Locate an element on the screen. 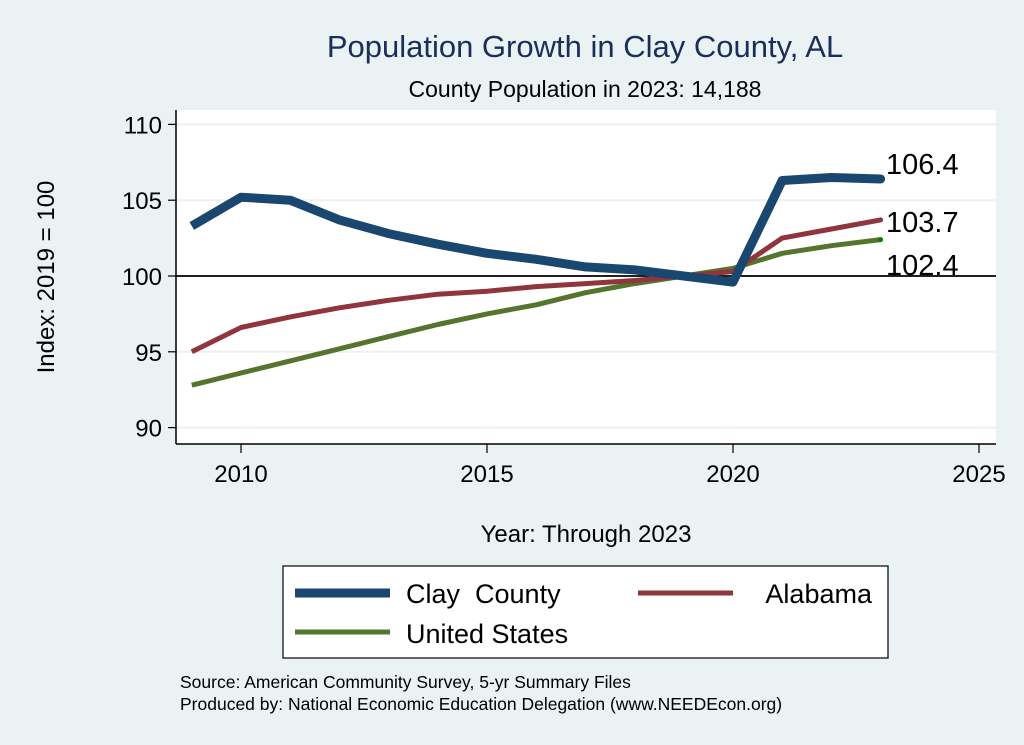  x-tick-label: 2015 is located at coordinates (486, 474).